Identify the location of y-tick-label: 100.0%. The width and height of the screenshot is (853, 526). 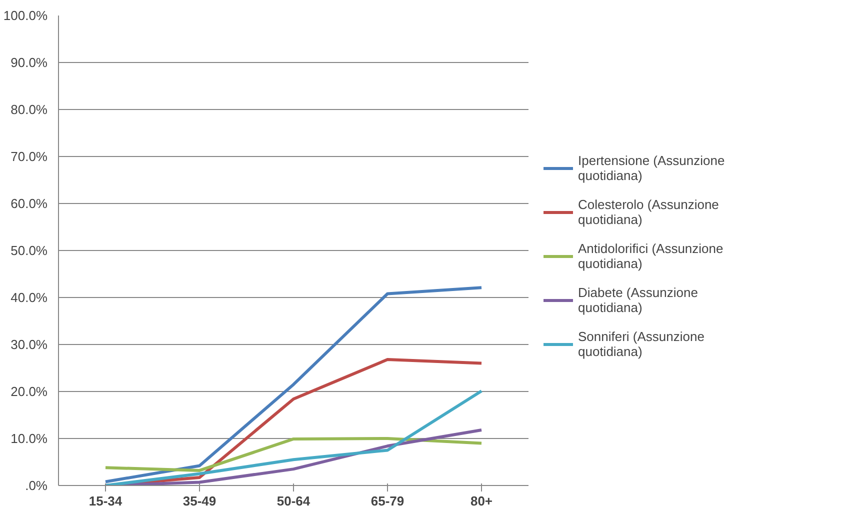
(25, 15).